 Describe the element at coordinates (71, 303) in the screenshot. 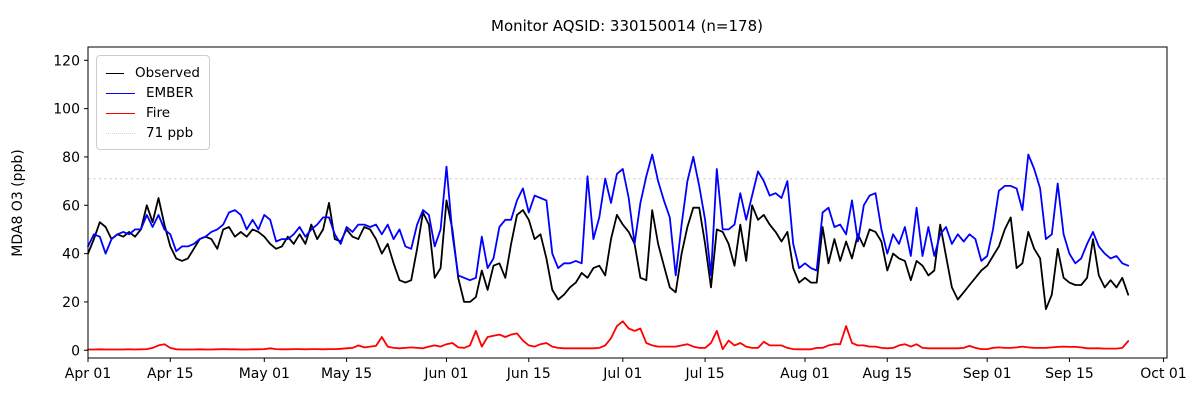

I see `y-tick-label: 20` at that location.